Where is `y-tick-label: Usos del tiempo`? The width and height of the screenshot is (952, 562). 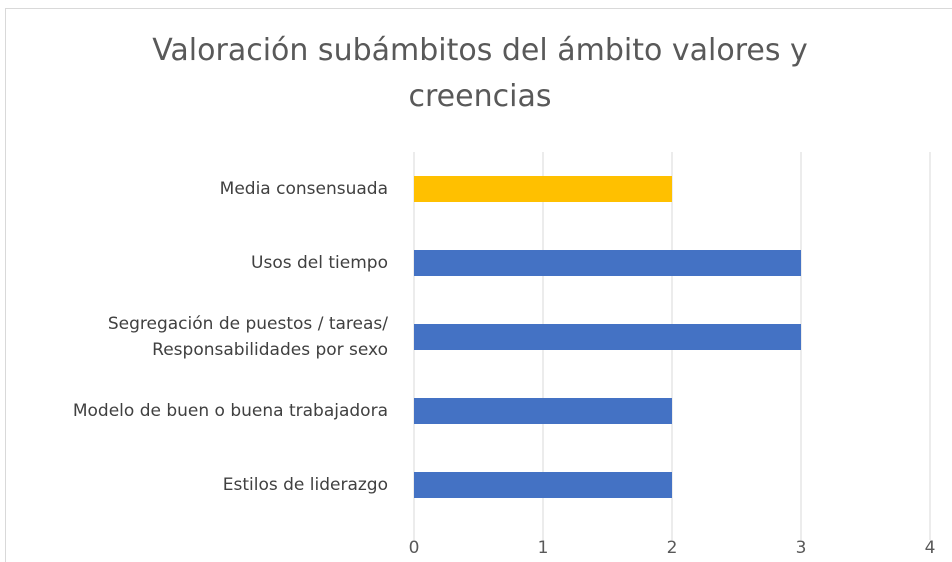
y-tick-label: Usos del tiempo is located at coordinates (319, 263).